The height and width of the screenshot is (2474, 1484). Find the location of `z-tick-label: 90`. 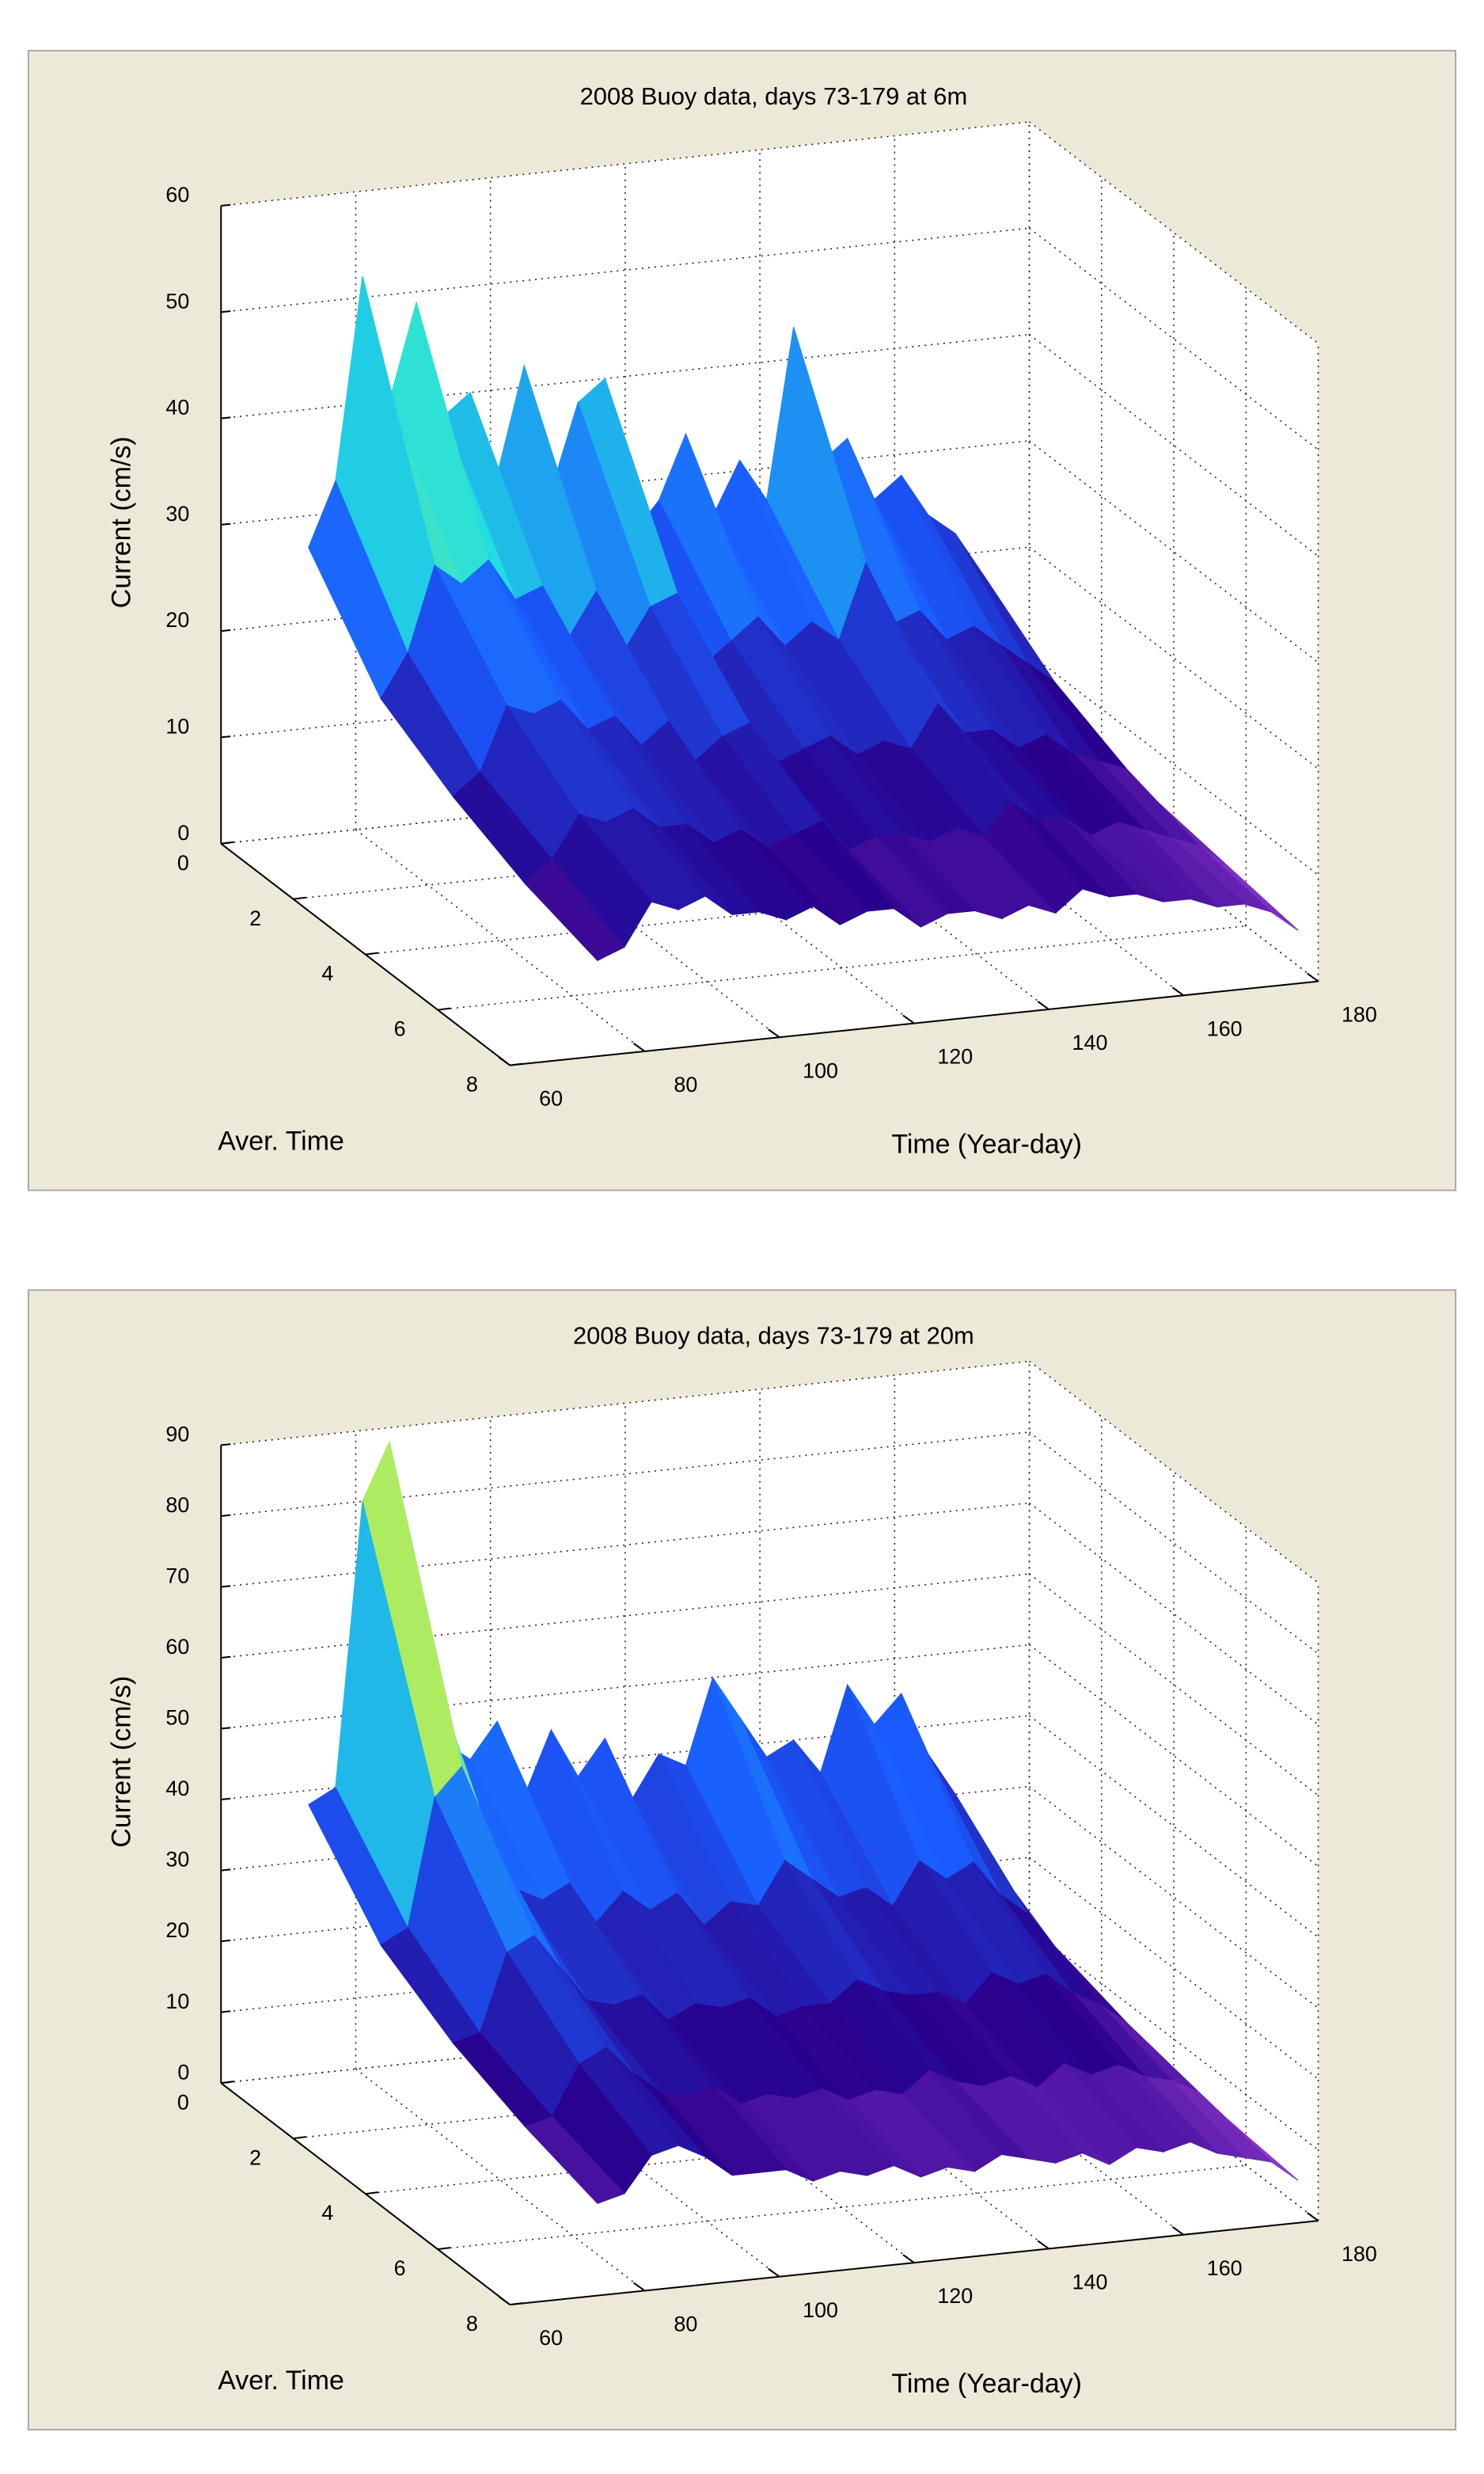

z-tick-label: 90 is located at coordinates (177, 1434).